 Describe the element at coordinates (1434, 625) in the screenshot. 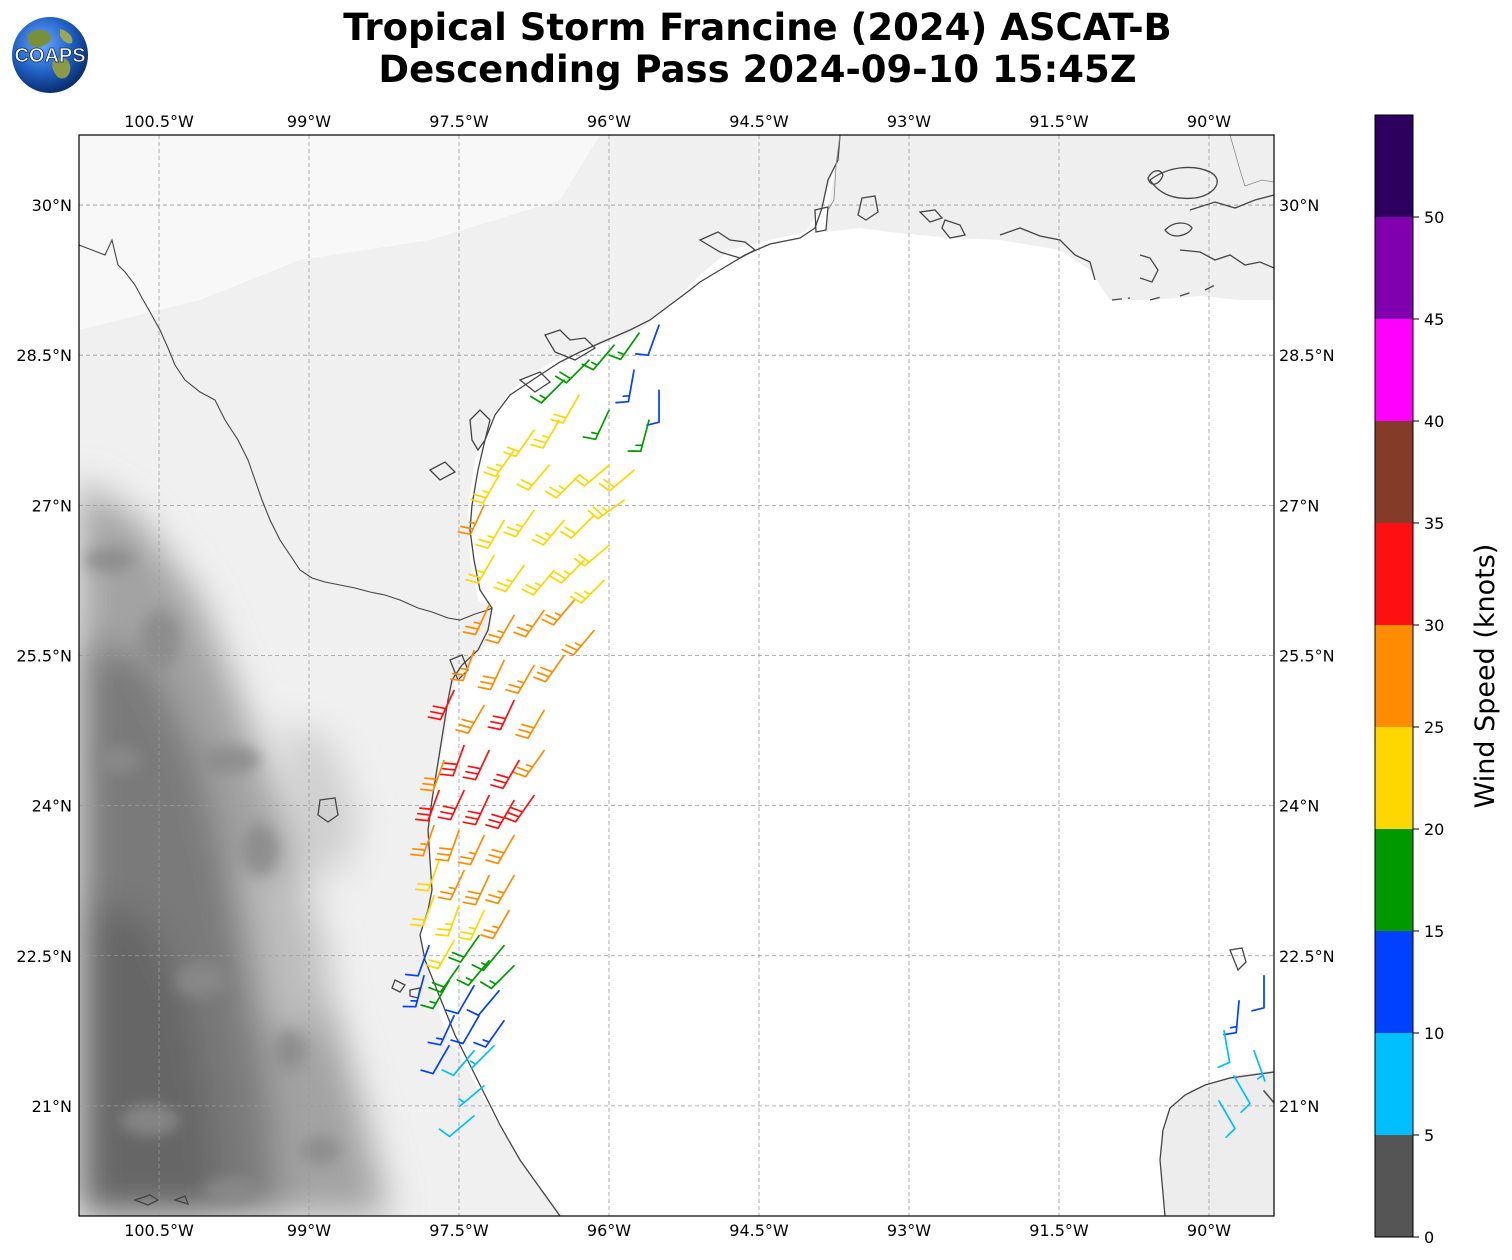

I see `colorbar-tick-label: 30` at that location.